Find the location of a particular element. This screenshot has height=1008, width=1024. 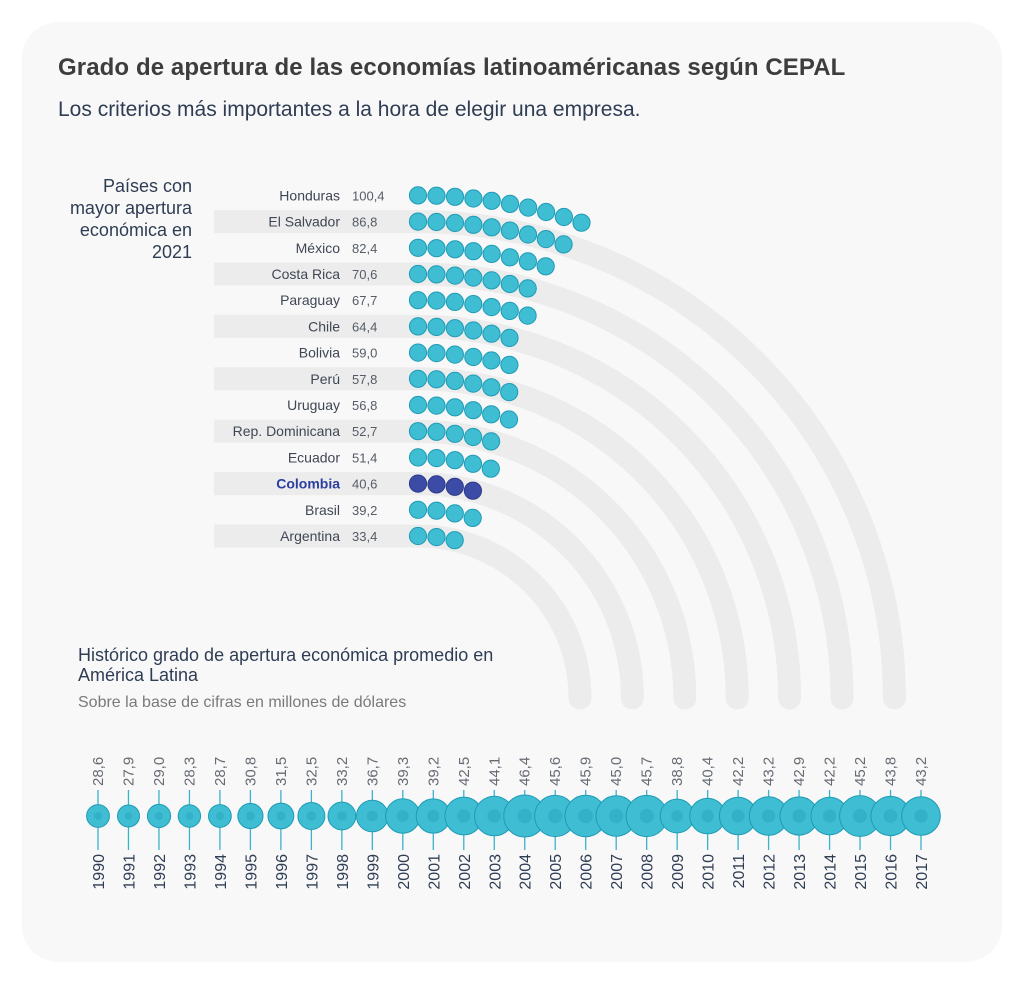

country-label: Brasil is located at coordinates (322, 510).